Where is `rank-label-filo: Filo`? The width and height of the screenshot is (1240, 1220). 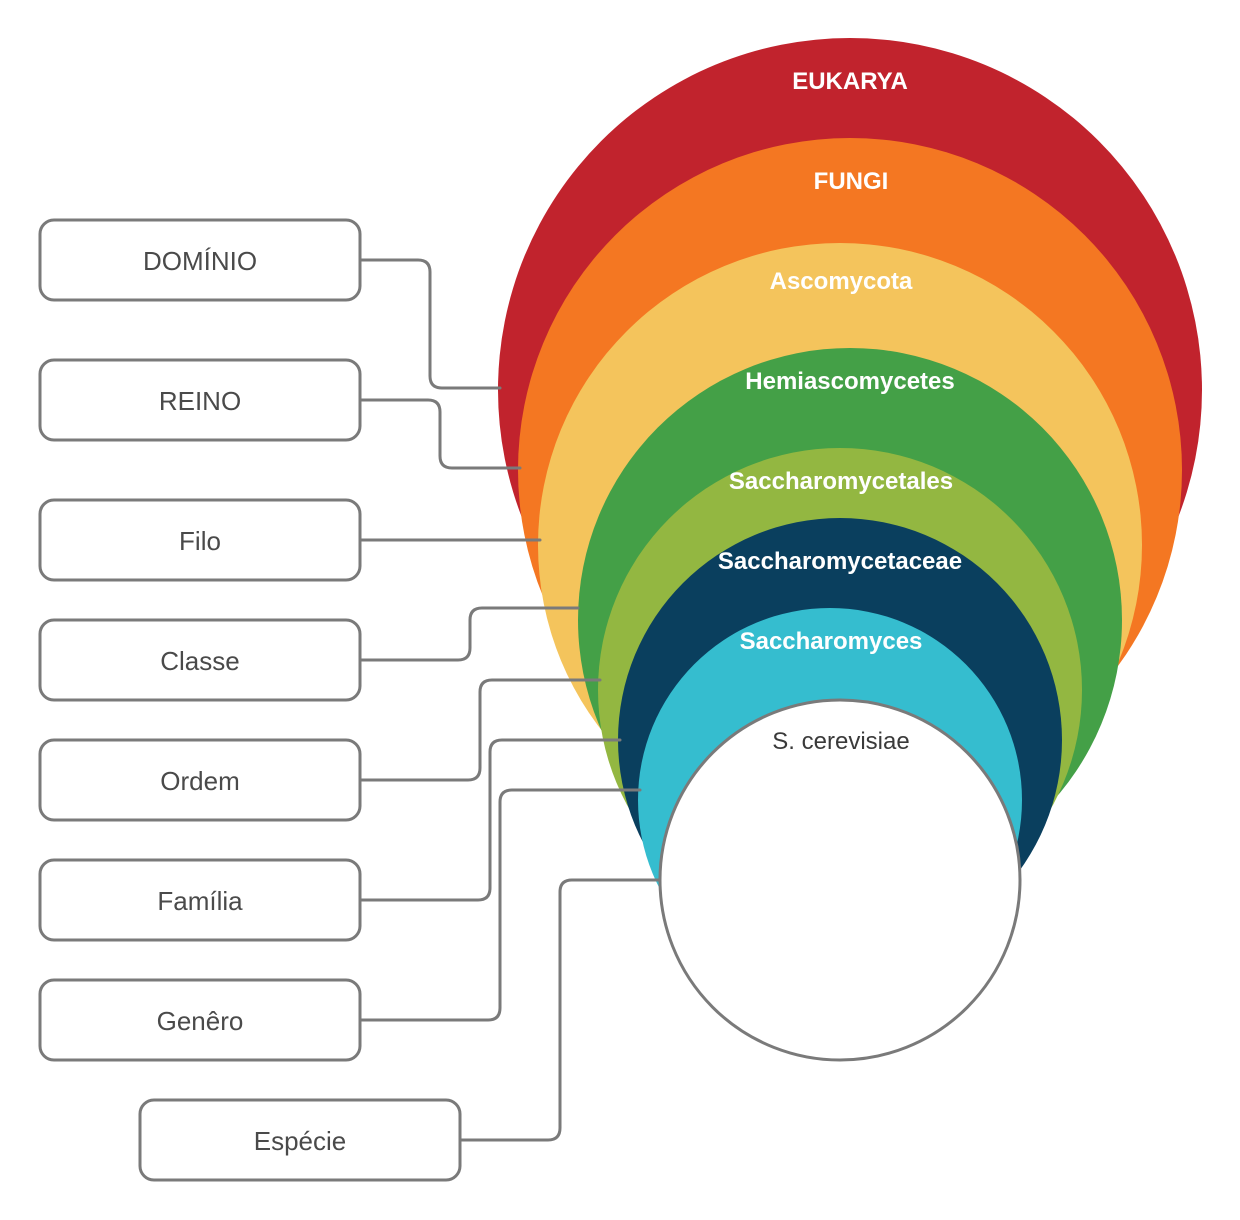 rank-label-filo: Filo is located at coordinates (200, 541).